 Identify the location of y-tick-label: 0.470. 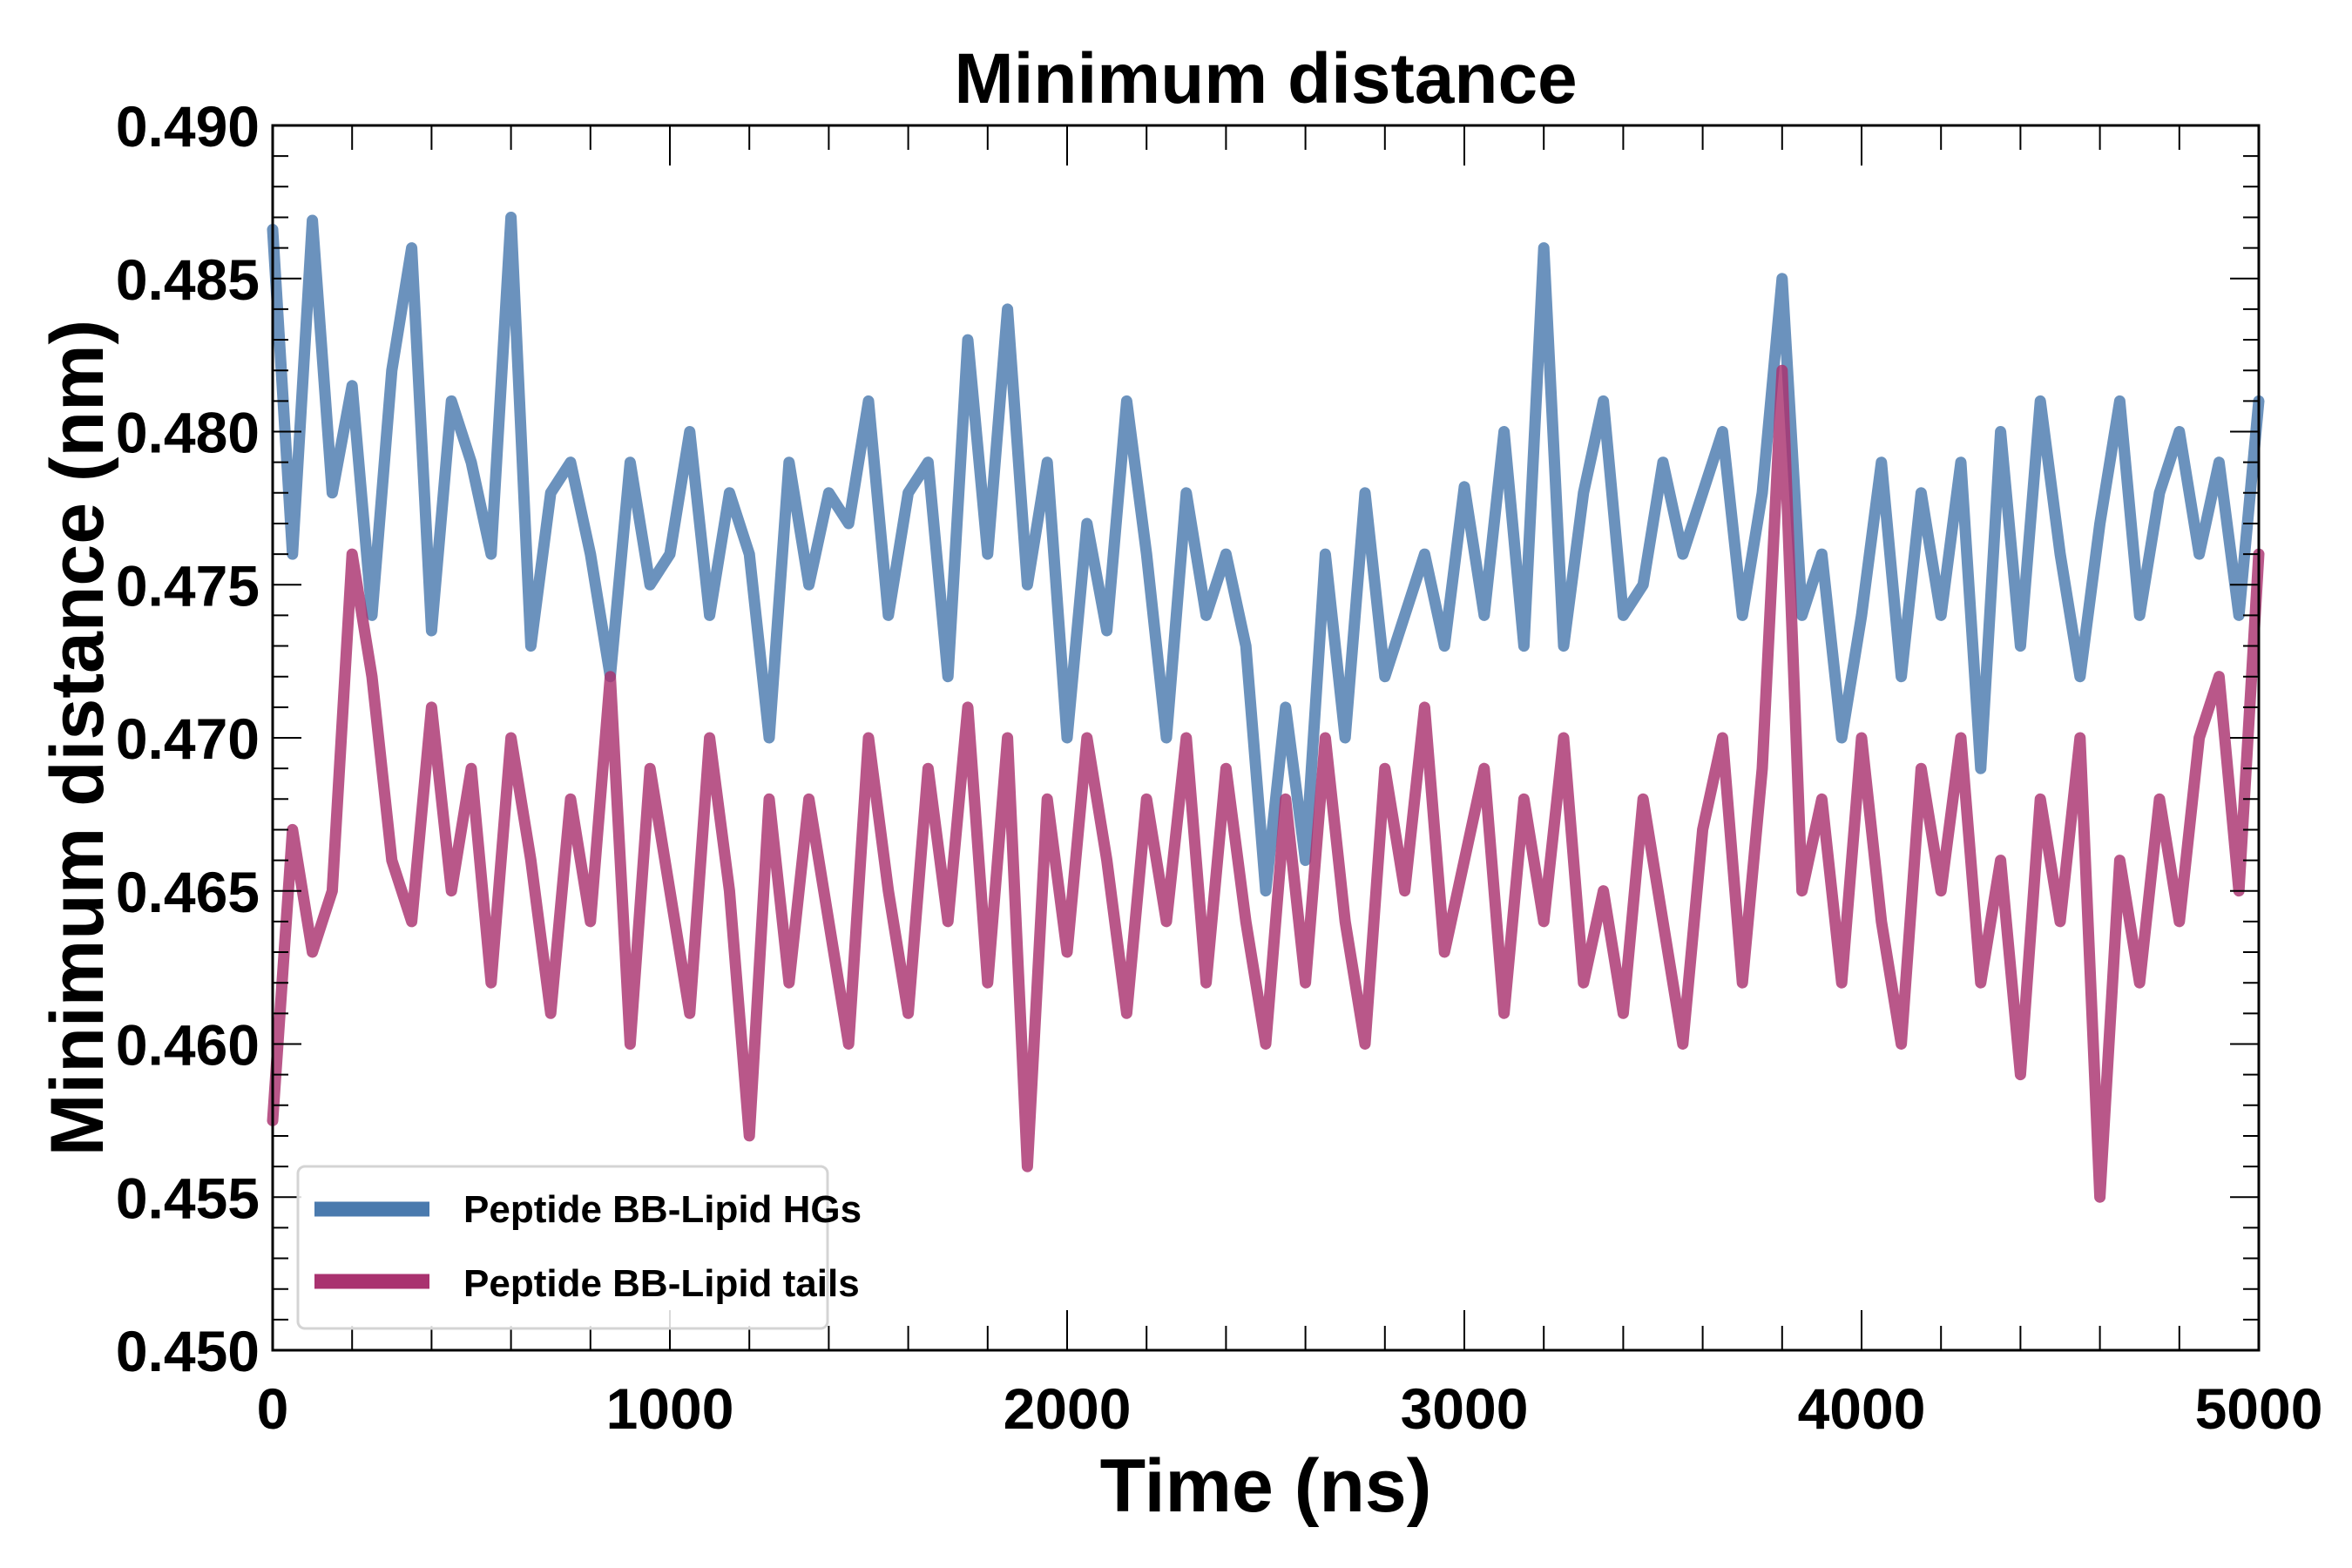
(188, 738).